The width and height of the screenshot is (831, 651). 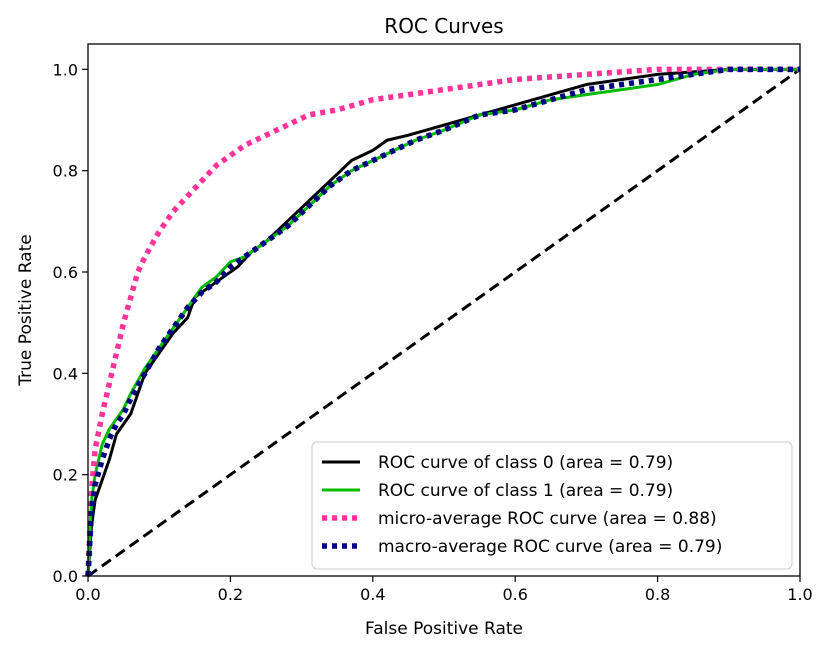 What do you see at coordinates (444, 629) in the screenshot?
I see `x-axis-label: False Positive Rate` at bounding box center [444, 629].